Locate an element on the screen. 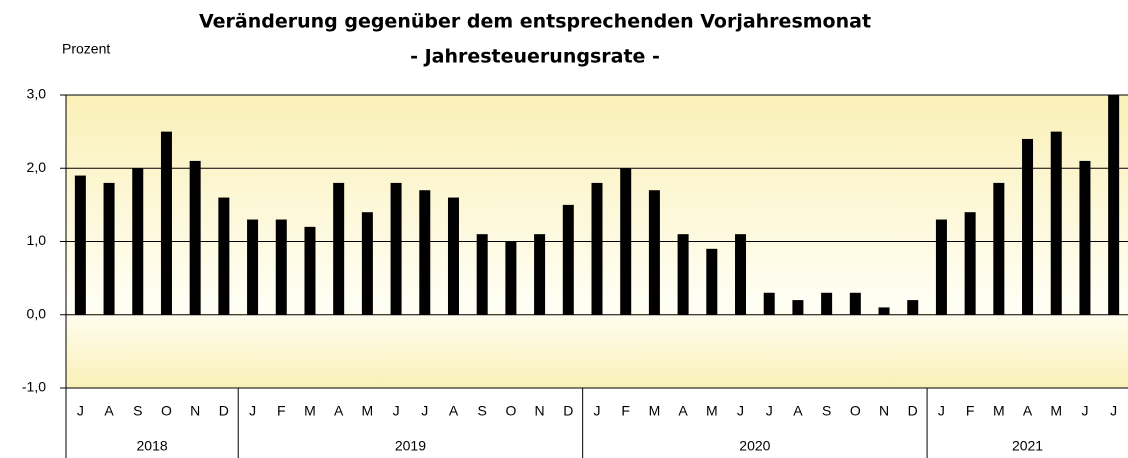  x-group-label: 2019 is located at coordinates (410, 446).